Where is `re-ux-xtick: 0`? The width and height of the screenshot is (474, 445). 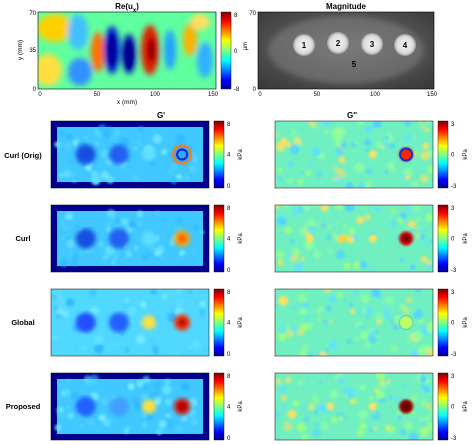 re-ux-xtick: 0 is located at coordinates (40, 95).